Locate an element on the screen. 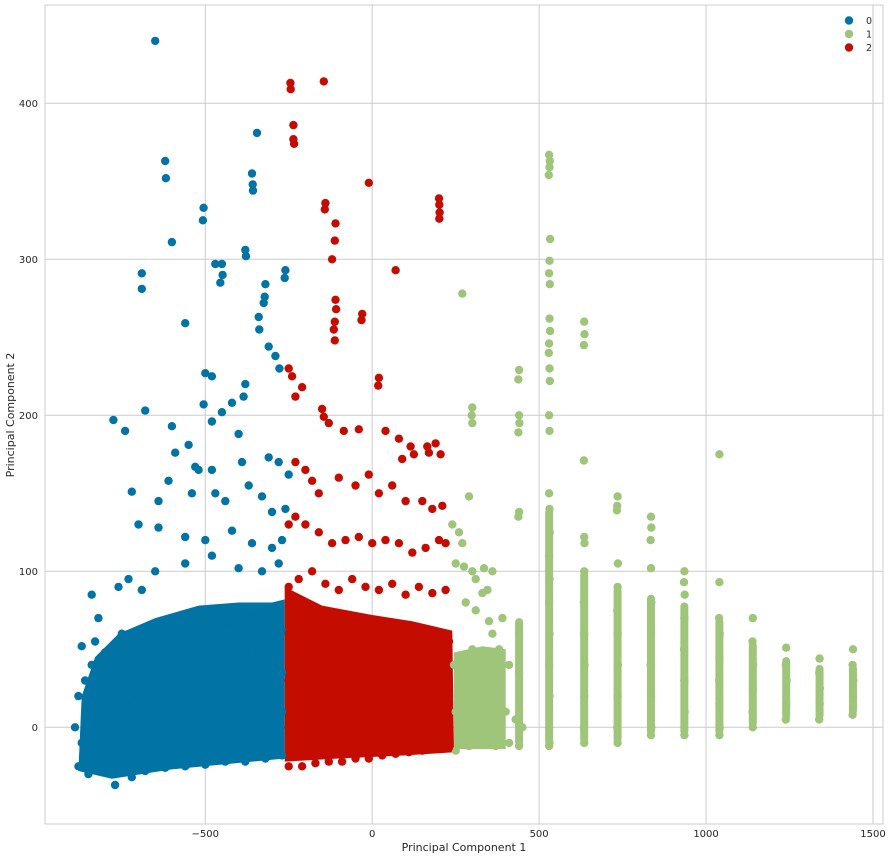 The height and width of the screenshot is (859, 889). legend-label-0: 0 is located at coordinates (869, 21).